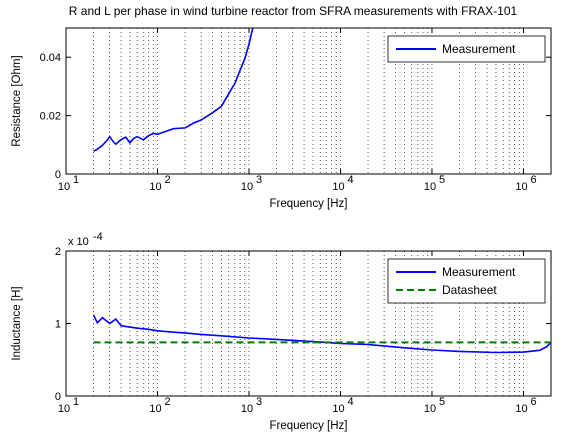  Describe the element at coordinates (58, 325) in the screenshot. I see `y-tick-label: 1` at that location.